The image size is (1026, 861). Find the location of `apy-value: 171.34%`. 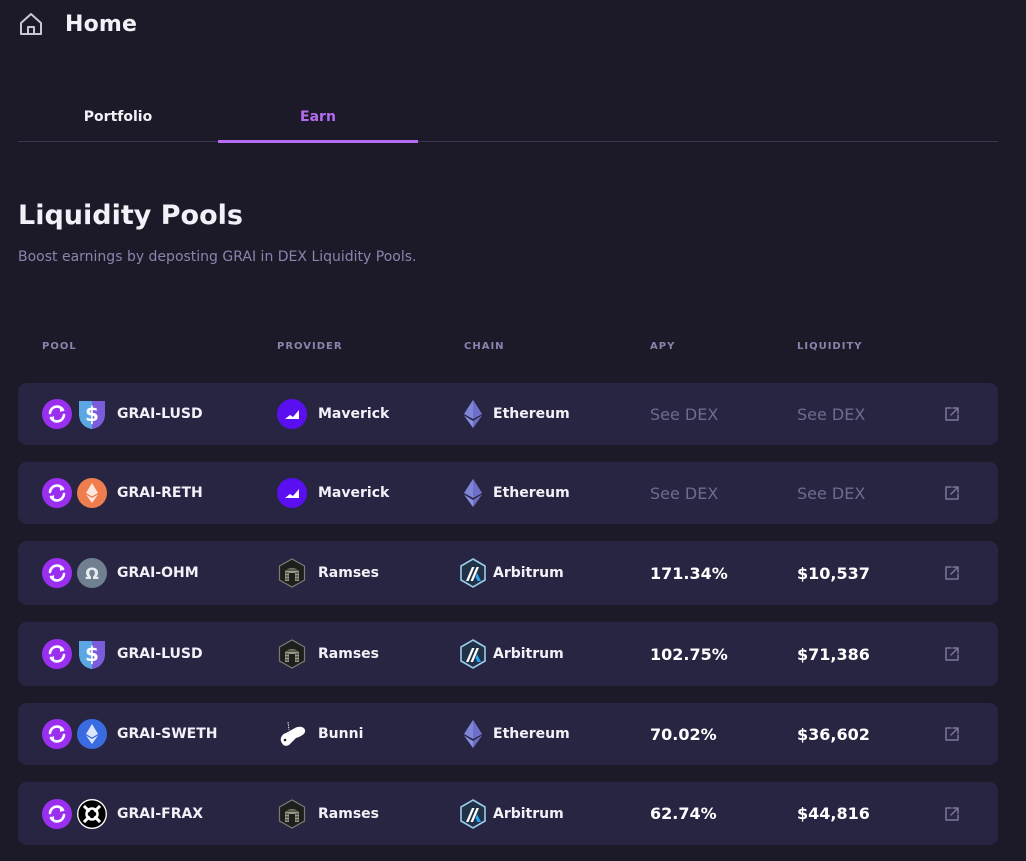

apy-value: 171.34% is located at coordinates (689, 573).